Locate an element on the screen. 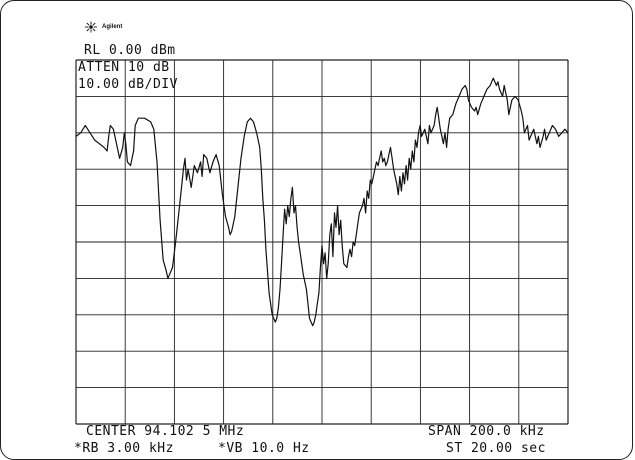  brand-name: Agilent is located at coordinates (112, 27).